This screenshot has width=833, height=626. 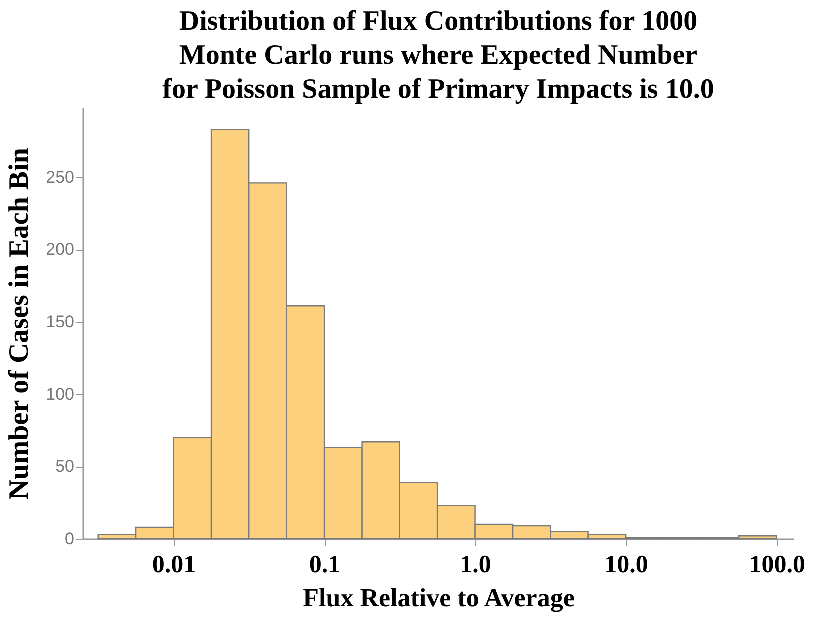 What do you see at coordinates (60, 250) in the screenshot?
I see `y-tick-label: 200` at bounding box center [60, 250].